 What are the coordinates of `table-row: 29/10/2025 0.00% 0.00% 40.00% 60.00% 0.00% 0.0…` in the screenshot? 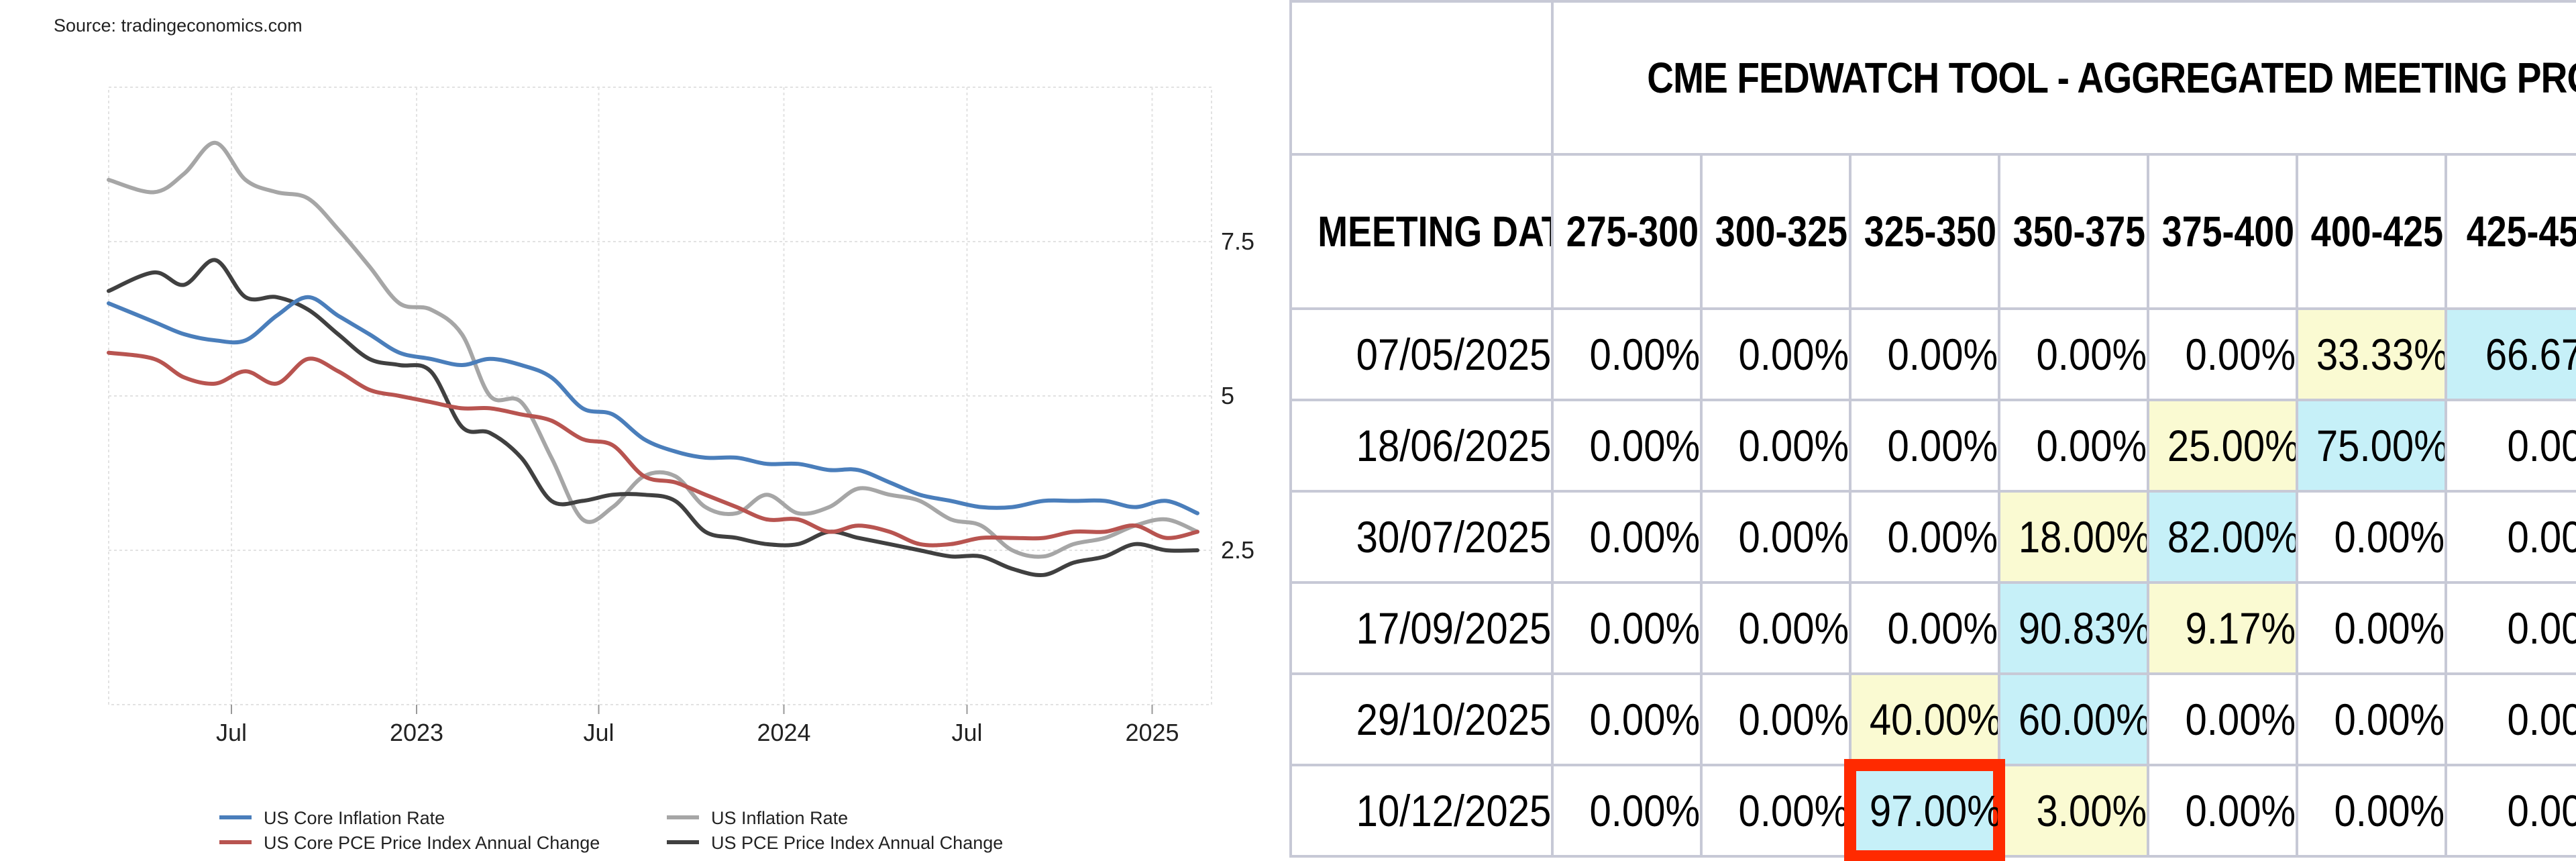 It's located at (1932, 719).